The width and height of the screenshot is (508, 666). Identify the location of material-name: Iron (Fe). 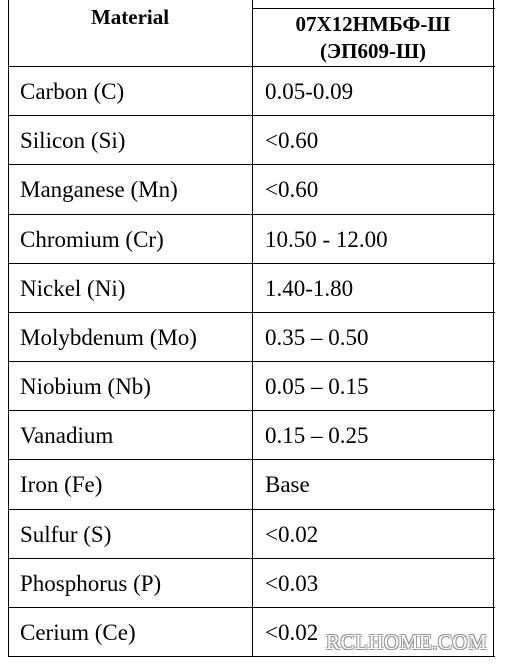
(61, 485).